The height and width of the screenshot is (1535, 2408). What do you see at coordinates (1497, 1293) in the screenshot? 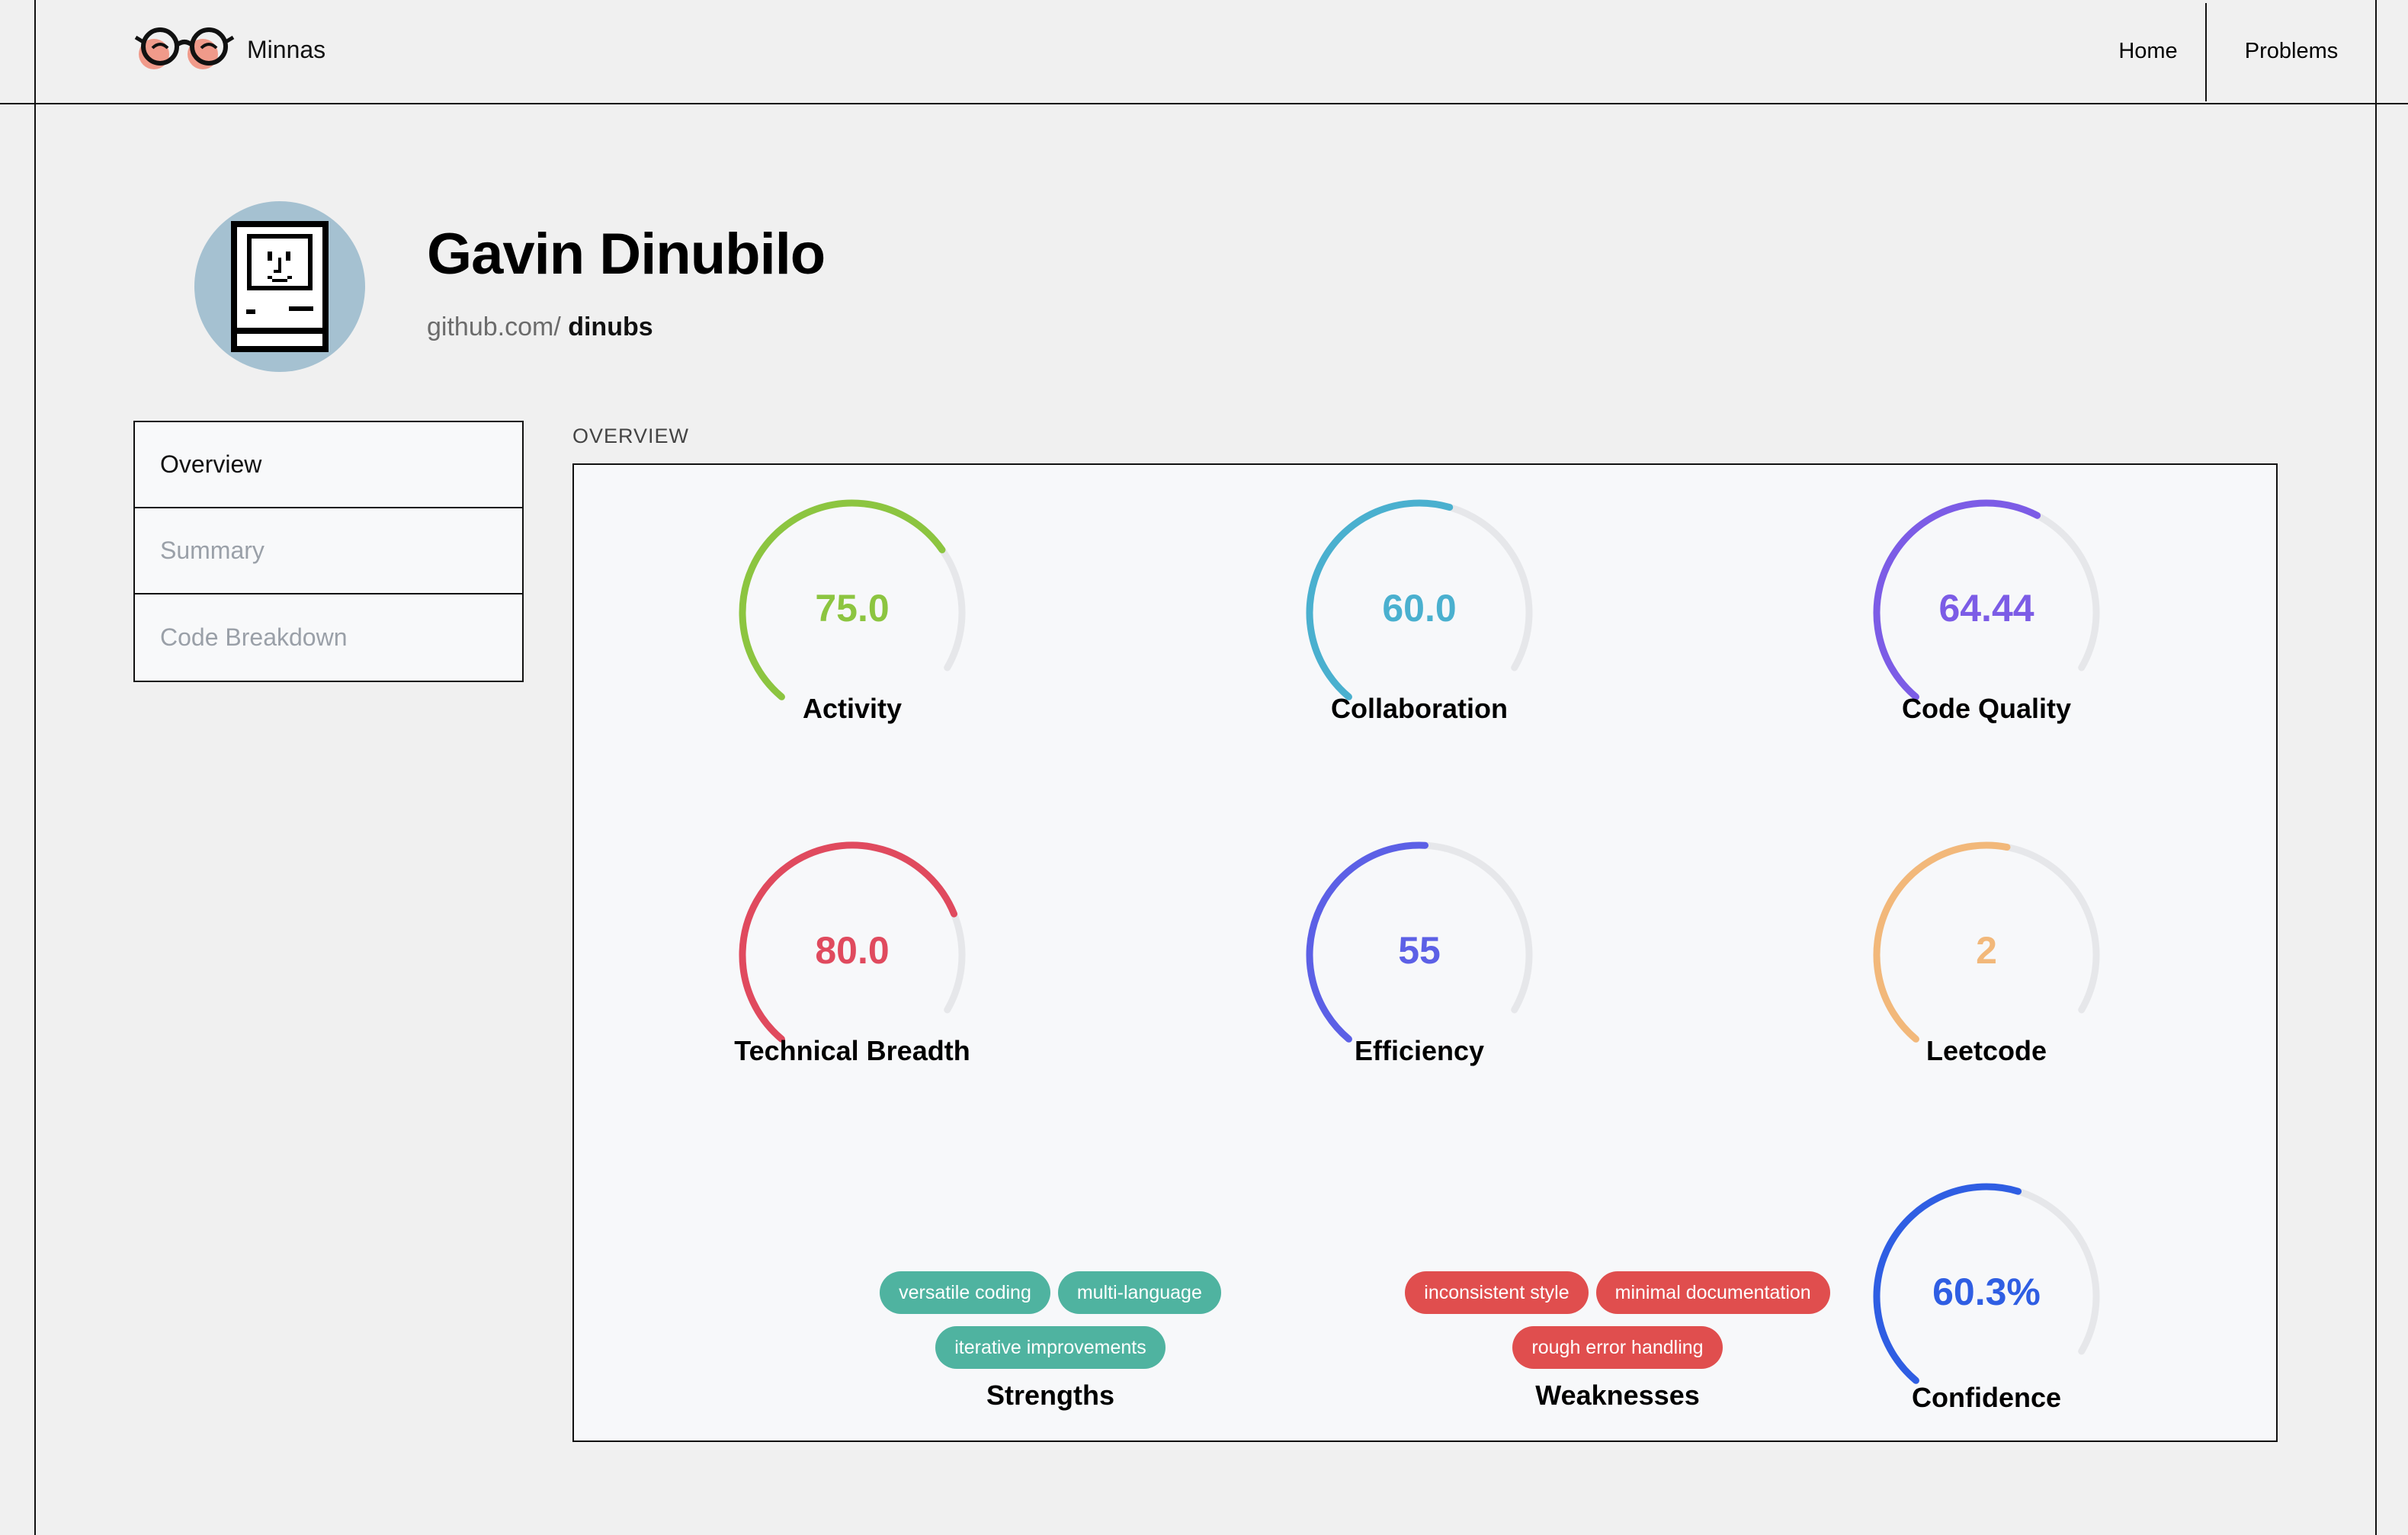
I see `weakness-tag: inconsistent style` at bounding box center [1497, 1293].